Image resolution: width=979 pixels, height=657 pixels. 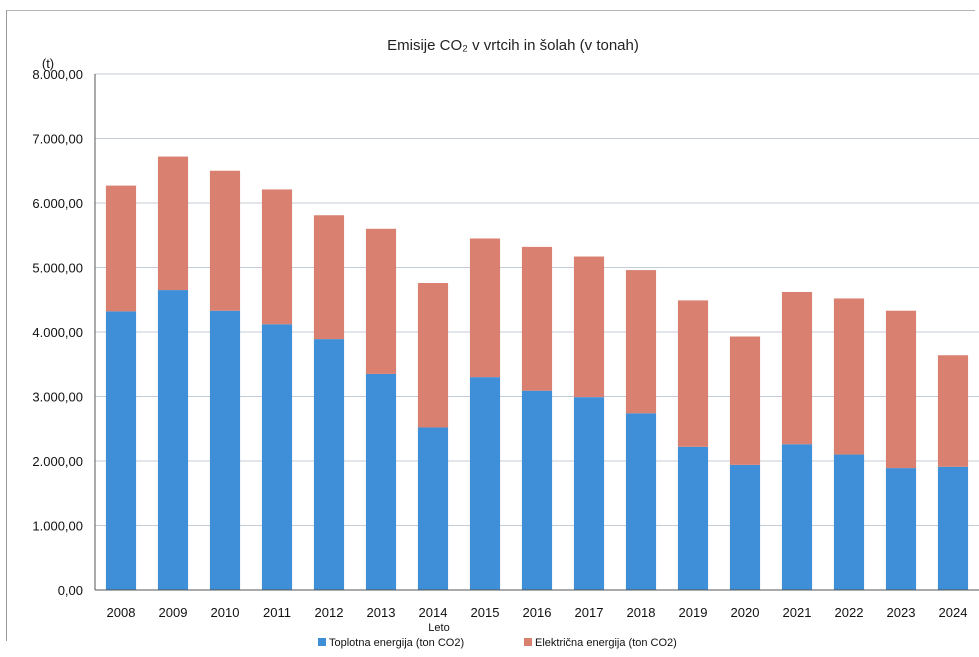 I want to click on y-tick-label: 5.000,00, so click(x=57, y=268).